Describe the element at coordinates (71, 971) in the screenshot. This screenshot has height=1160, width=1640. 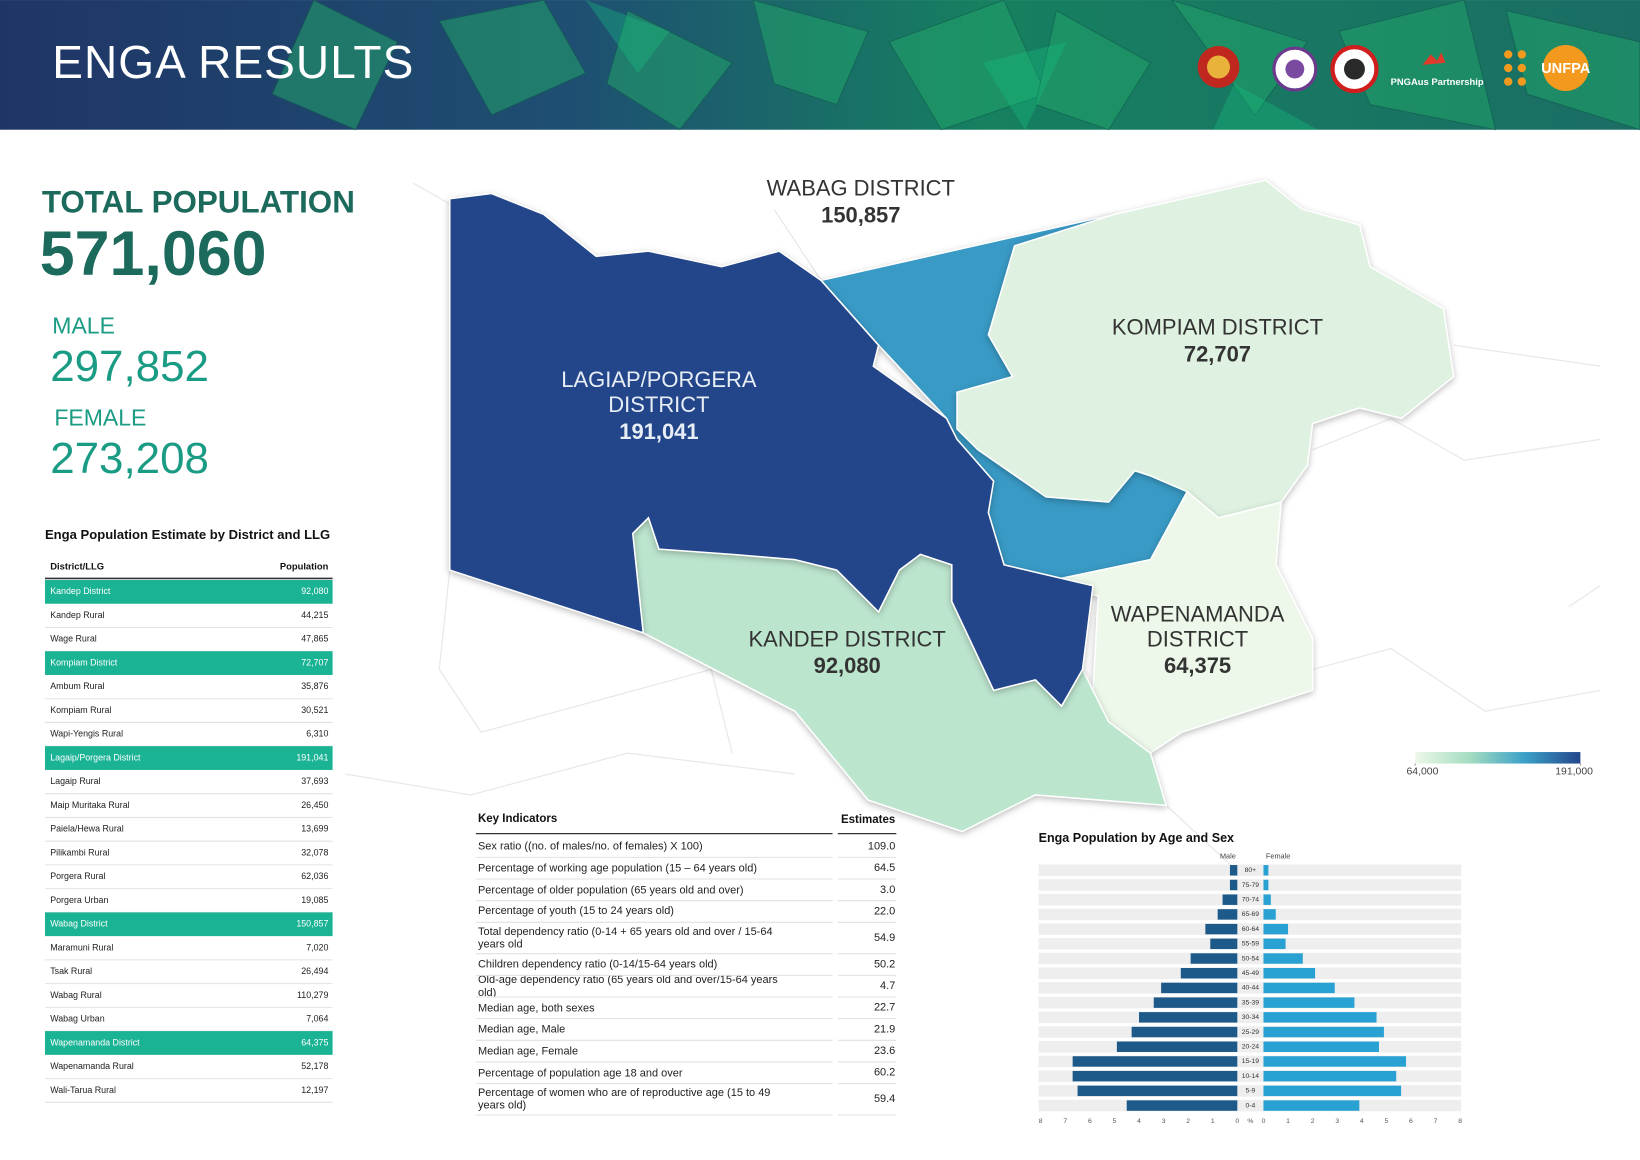
I see `row-name: Tsak Rural` at that location.